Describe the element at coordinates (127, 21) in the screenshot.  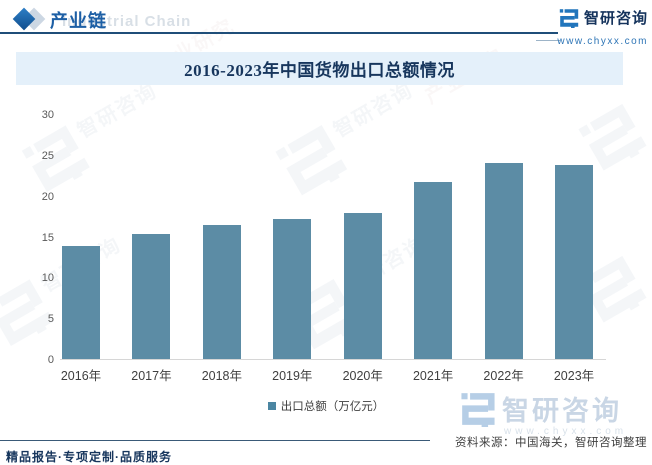
I see `section-watermark-text: Industrial Chain` at that location.